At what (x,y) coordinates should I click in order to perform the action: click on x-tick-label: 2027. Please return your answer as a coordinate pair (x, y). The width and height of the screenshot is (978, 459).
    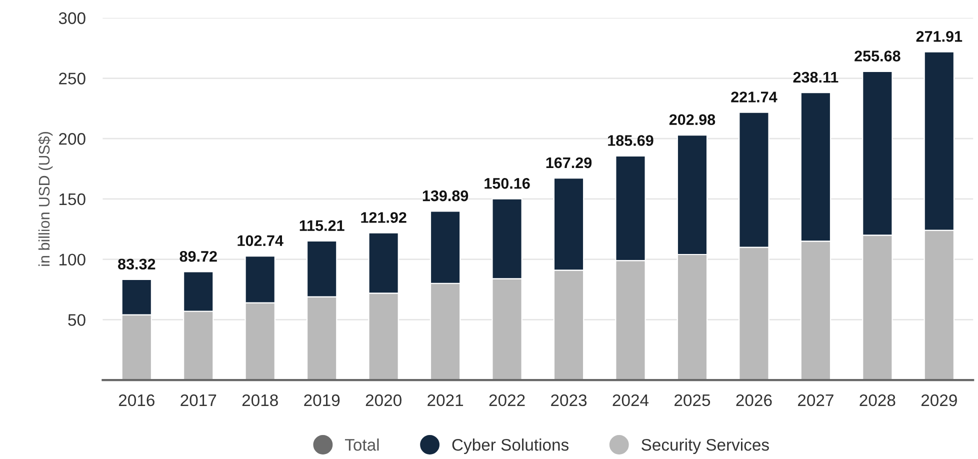
    Looking at the image, I should click on (816, 400).